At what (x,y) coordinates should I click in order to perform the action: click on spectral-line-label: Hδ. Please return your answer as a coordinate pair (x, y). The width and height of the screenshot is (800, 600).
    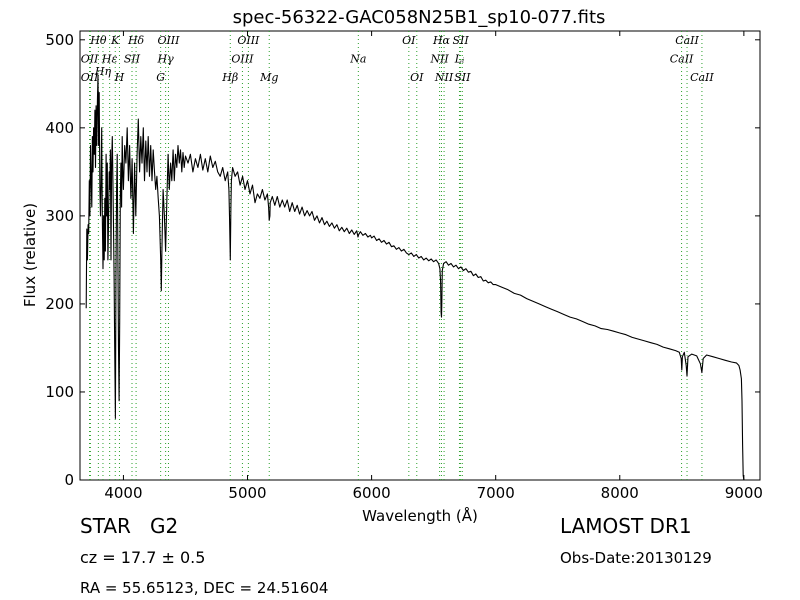
    Looking at the image, I should click on (136, 40).